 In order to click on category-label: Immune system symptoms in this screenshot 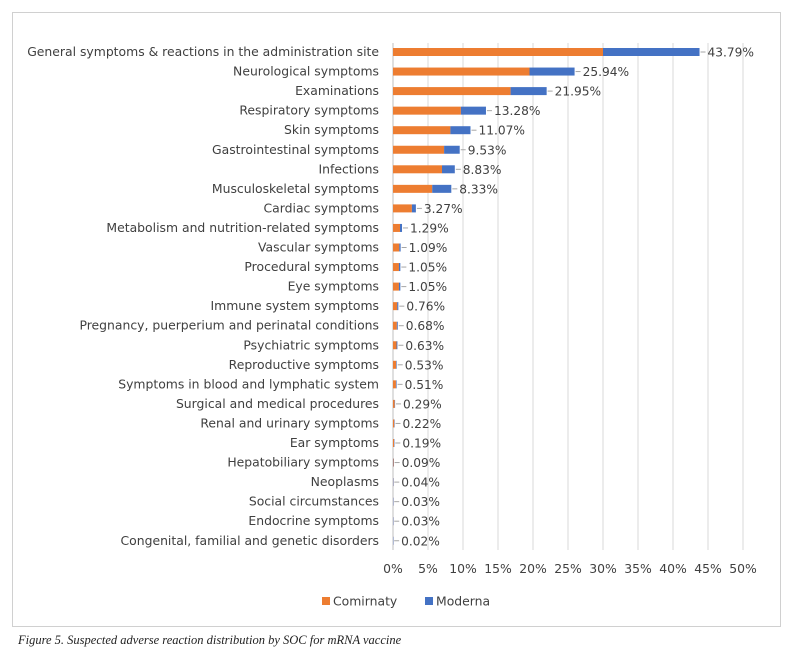, I will do `click(295, 305)`.